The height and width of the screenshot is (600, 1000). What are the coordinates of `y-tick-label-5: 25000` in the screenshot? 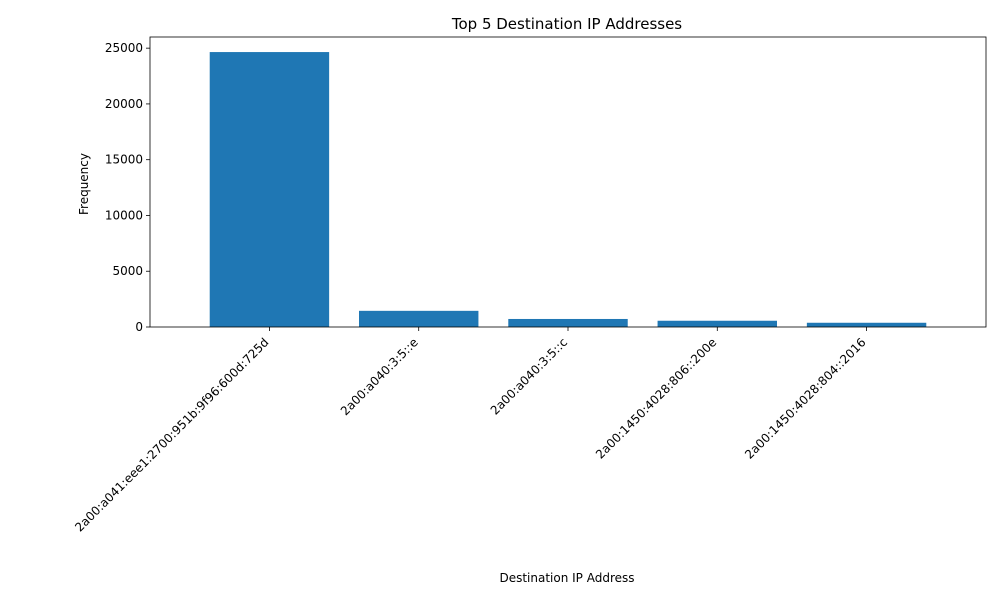 It's located at (124, 48).